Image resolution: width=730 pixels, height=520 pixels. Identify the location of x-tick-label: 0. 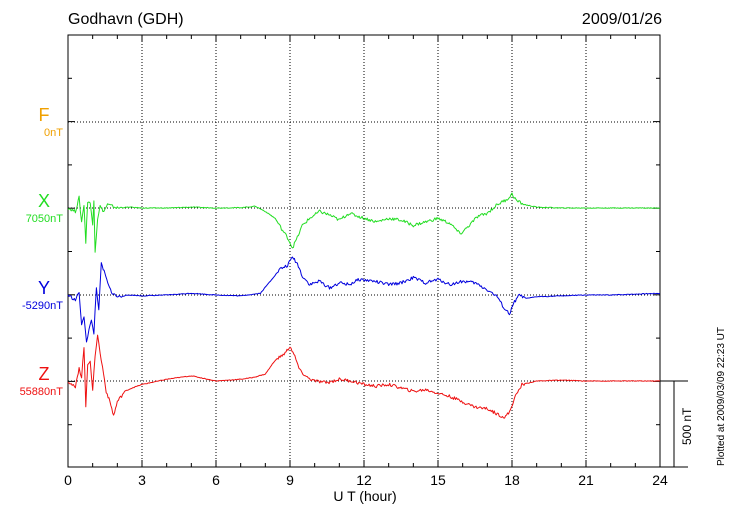
(68, 480).